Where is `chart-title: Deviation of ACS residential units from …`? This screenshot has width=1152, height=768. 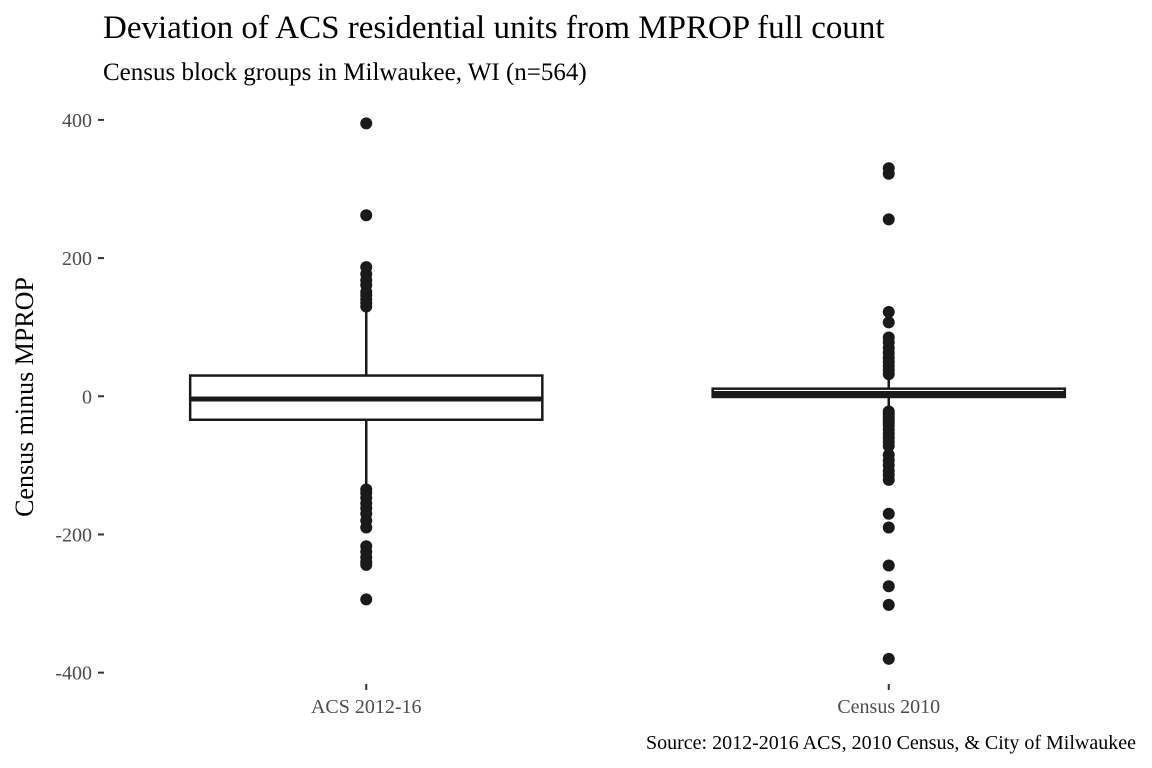 chart-title: Deviation of ACS residential units from … is located at coordinates (494, 28).